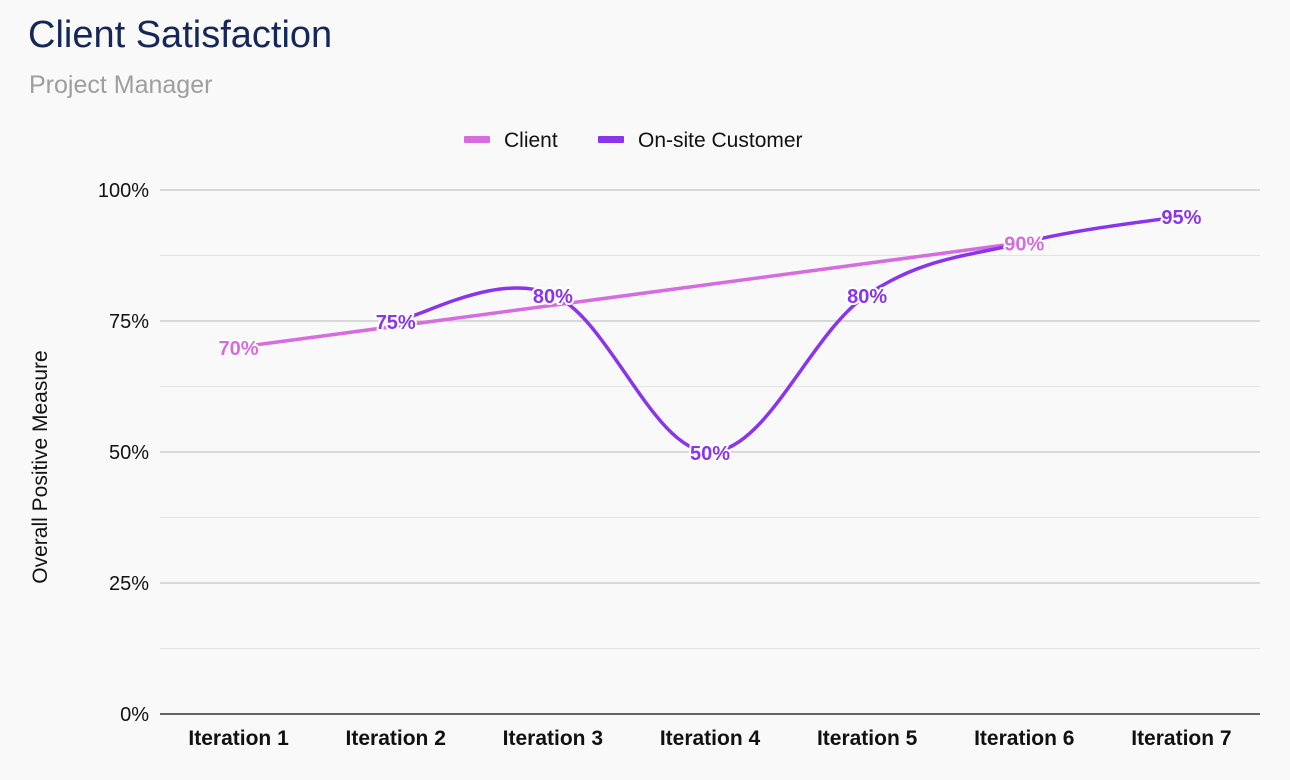 Image resolution: width=1290 pixels, height=780 pixels. Describe the element at coordinates (710, 738) in the screenshot. I see `x-tick-label: Iteration 4` at that location.